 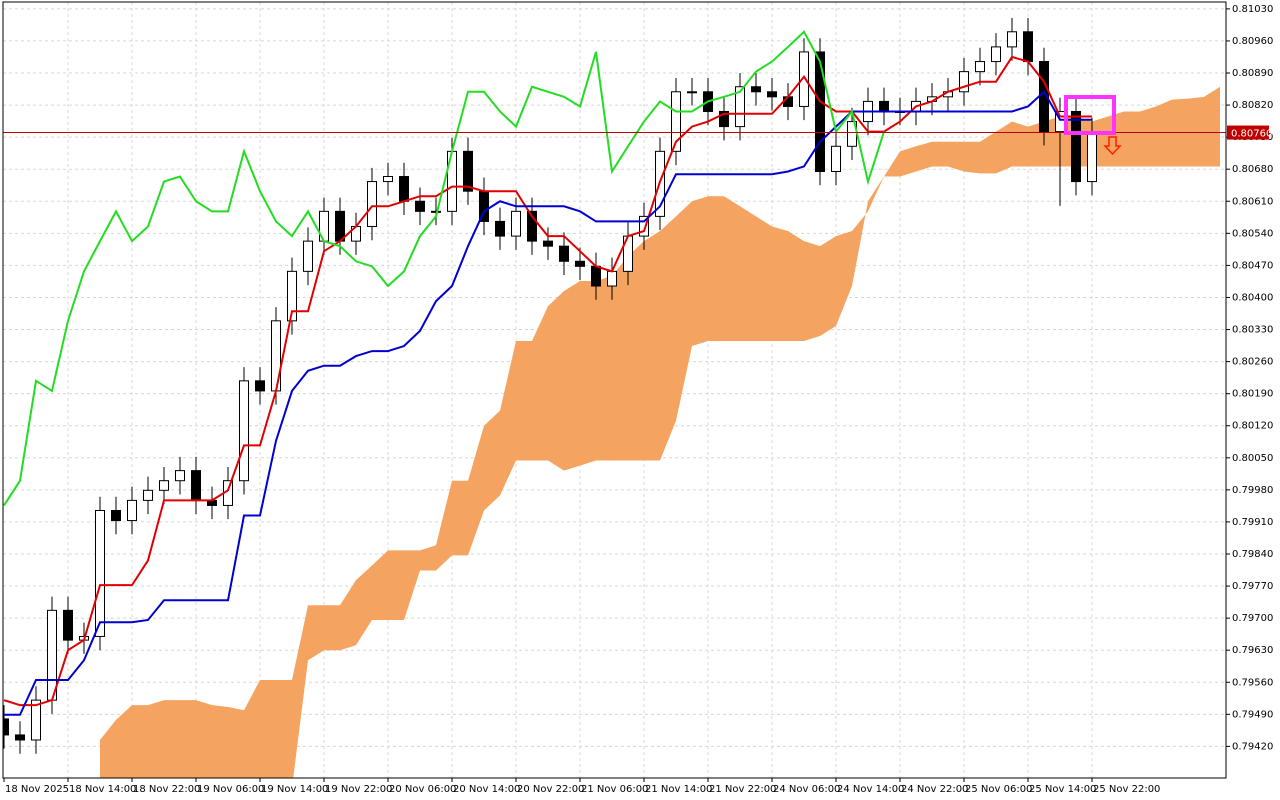 What do you see at coordinates (1252, 265) in the screenshot?
I see `y-tick-label: 0.80470` at bounding box center [1252, 265].